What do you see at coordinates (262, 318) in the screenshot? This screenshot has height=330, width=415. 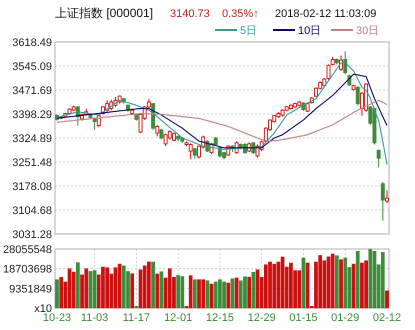 I see `x-tick-label: 12-29` at bounding box center [262, 318].